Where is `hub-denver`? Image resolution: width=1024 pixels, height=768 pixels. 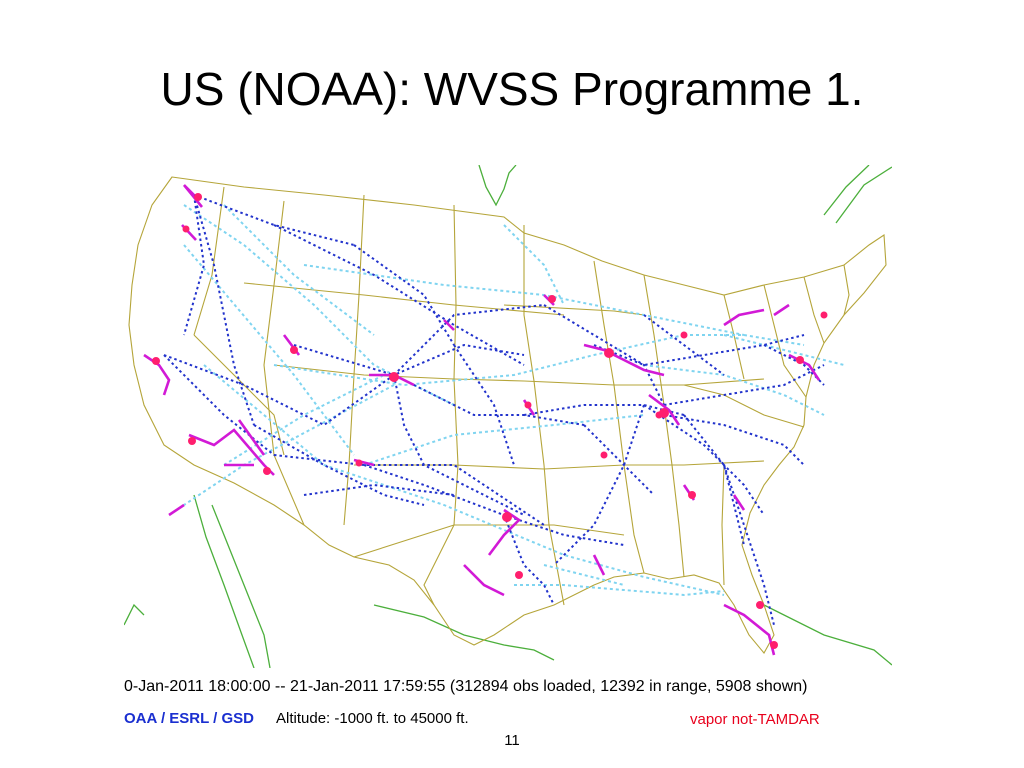
hub-denver is located at coordinates (394, 377).